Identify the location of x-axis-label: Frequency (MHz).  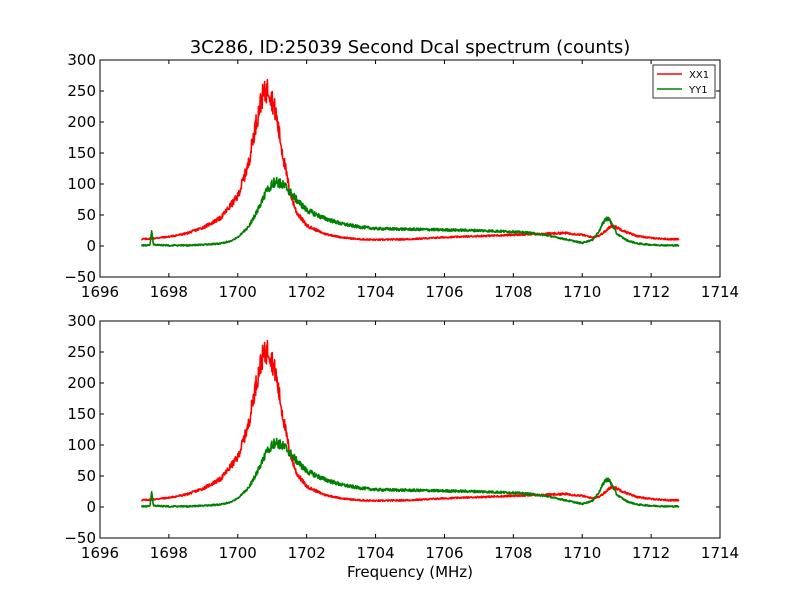
(410, 572).